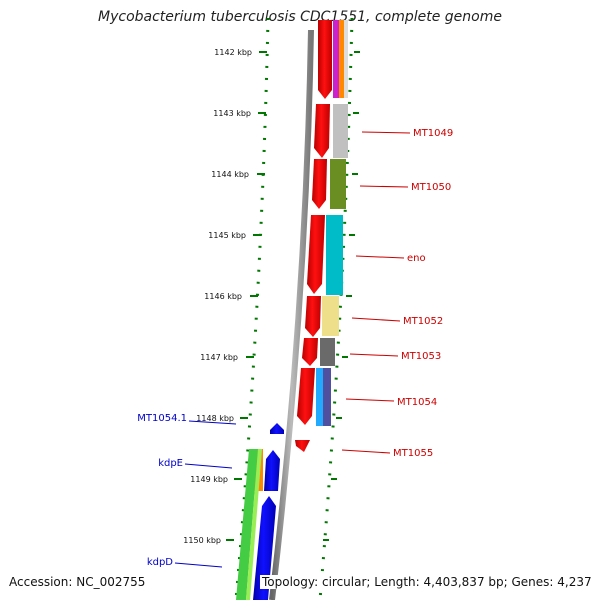 The width and height of the screenshot is (600, 600). I want to click on gene-label-mt1050: MT1050, so click(431, 187).